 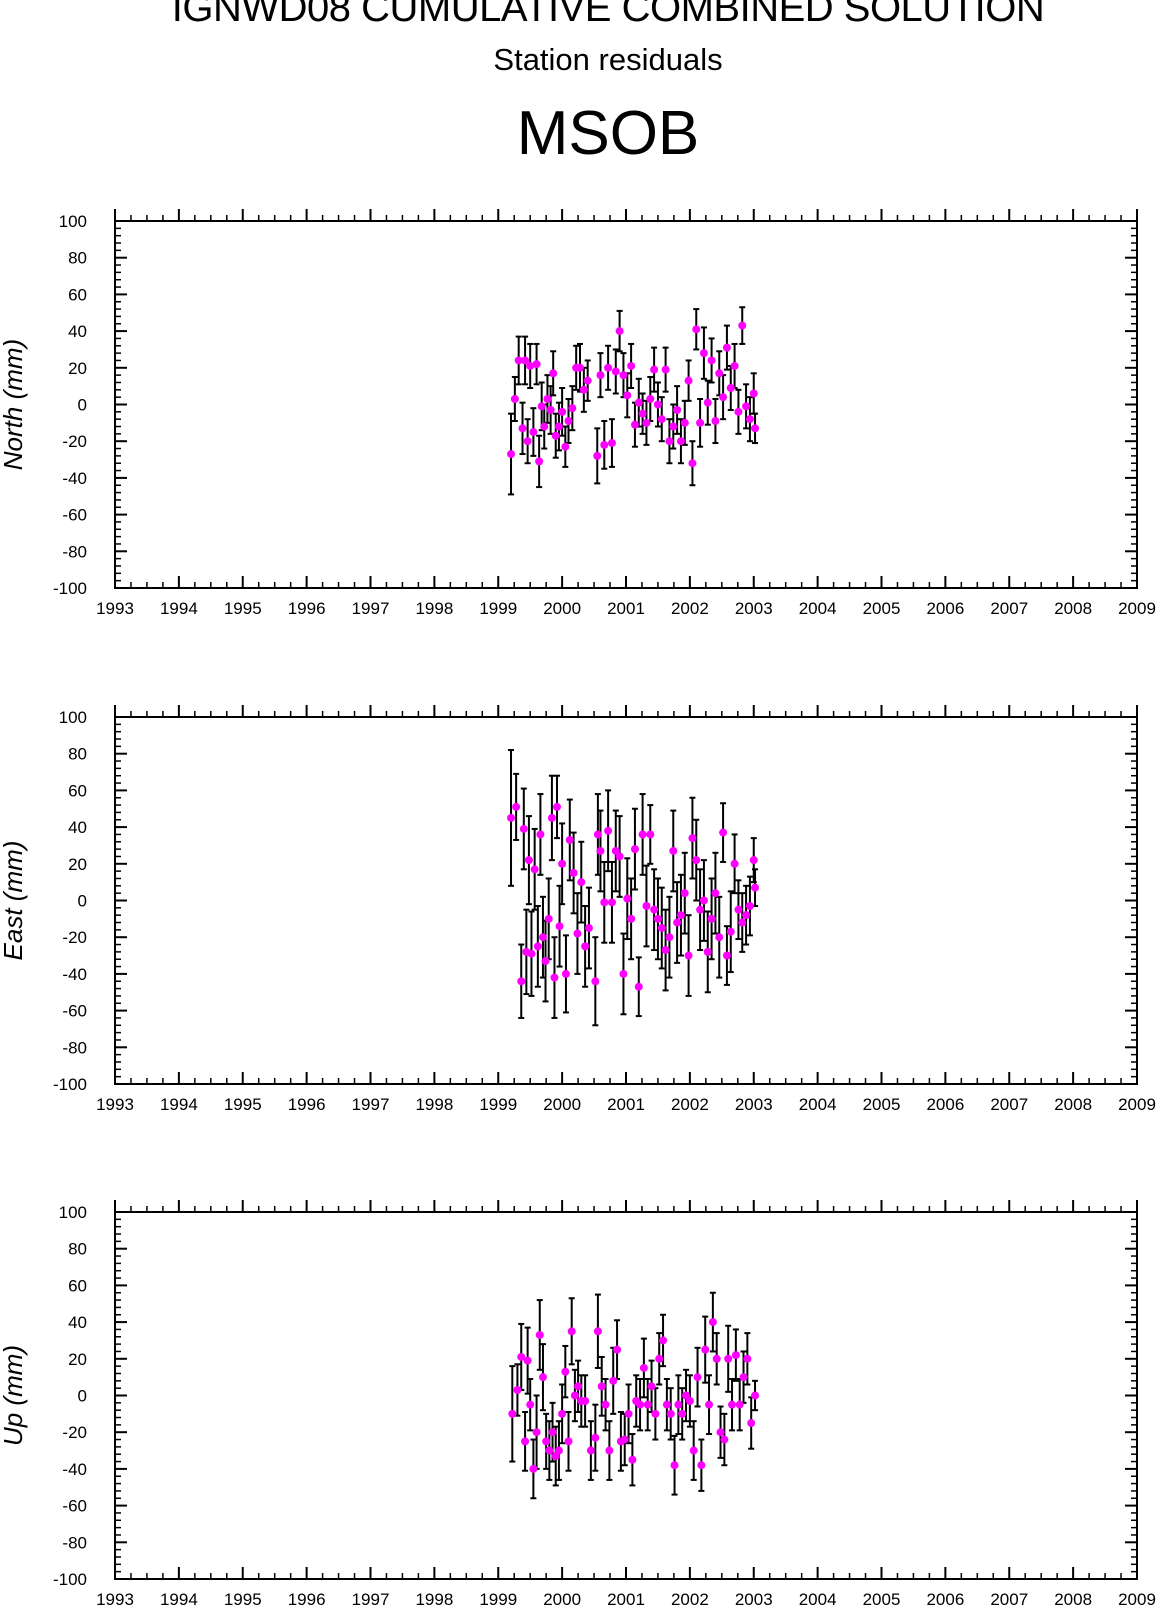 I want to click on north-x-tick-label: 1996, so click(x=307, y=608).